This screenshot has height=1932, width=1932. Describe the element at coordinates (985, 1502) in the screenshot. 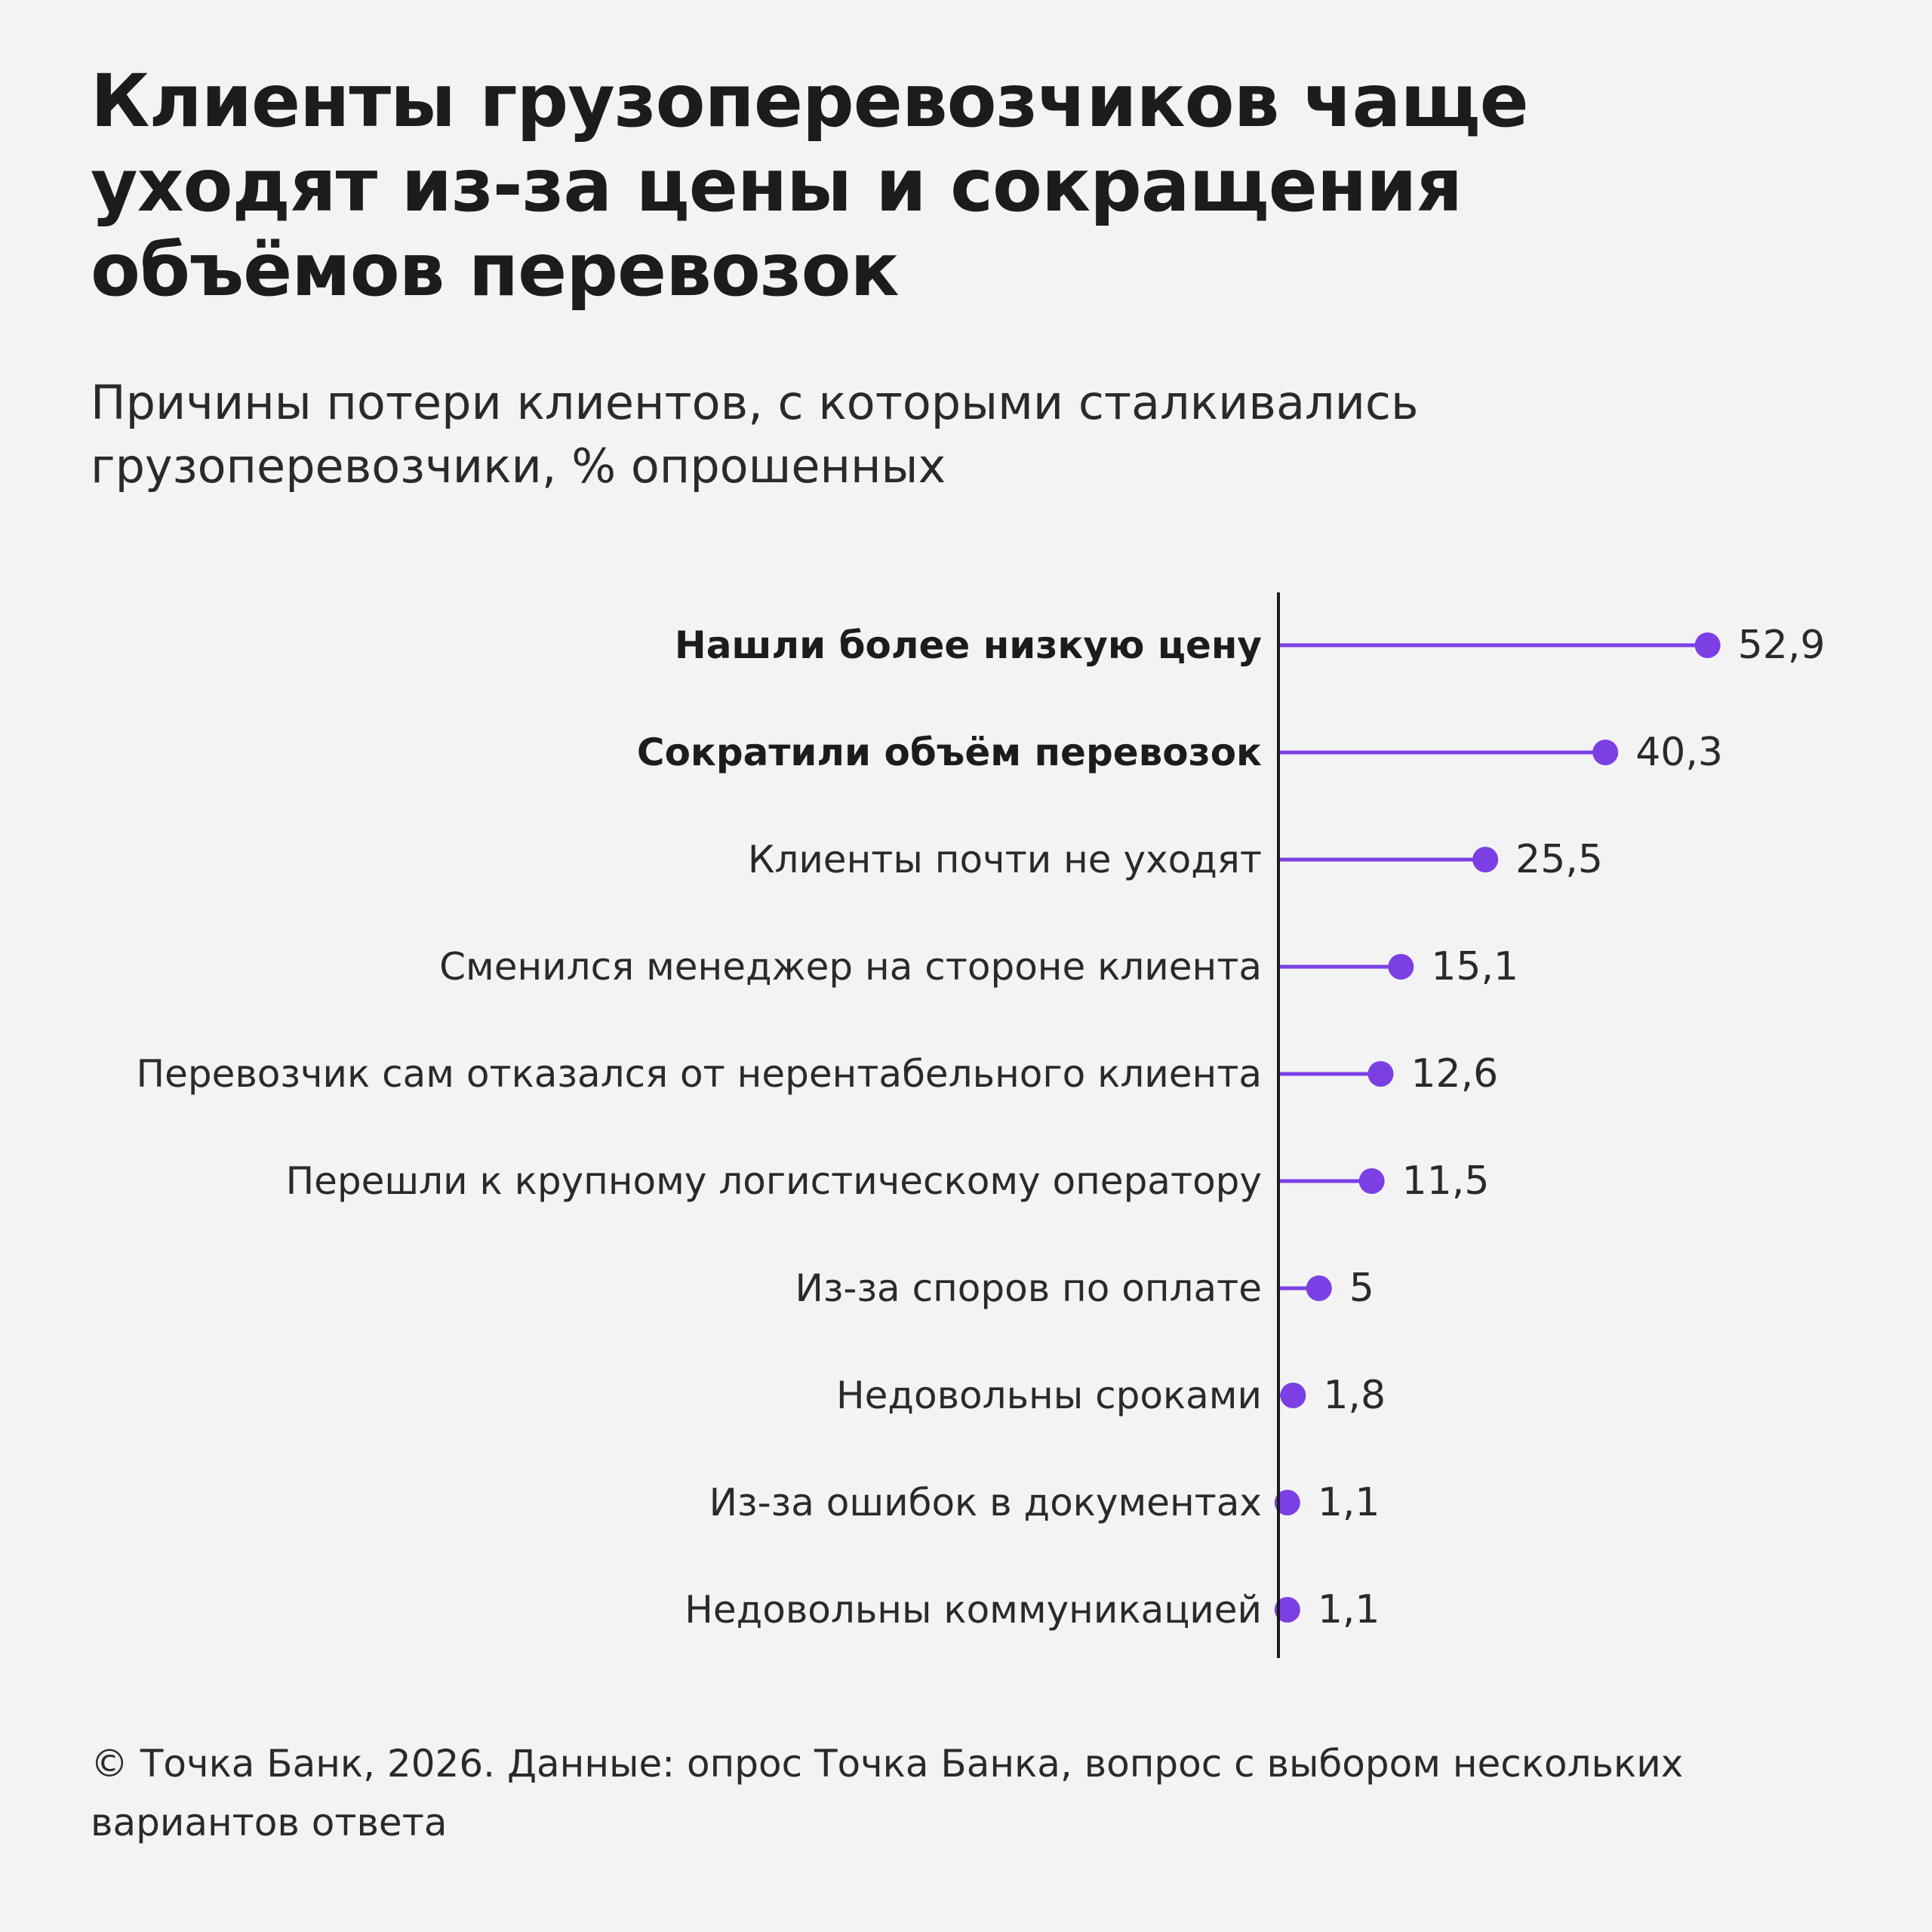

I see `category-label: Из-за ошибок в документах` at that location.